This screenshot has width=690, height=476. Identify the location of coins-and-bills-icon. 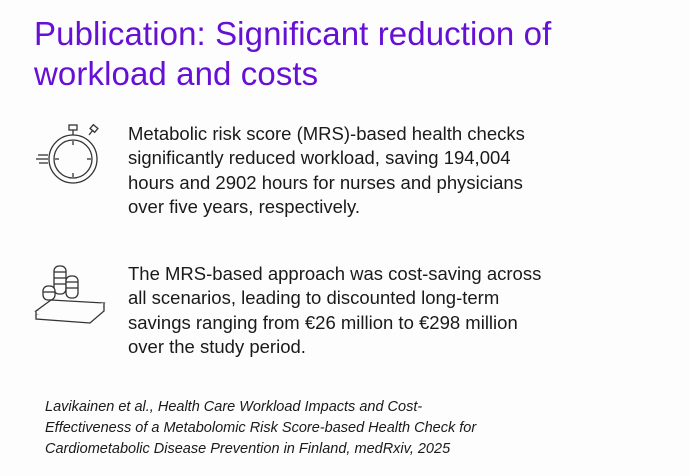
(70, 294).